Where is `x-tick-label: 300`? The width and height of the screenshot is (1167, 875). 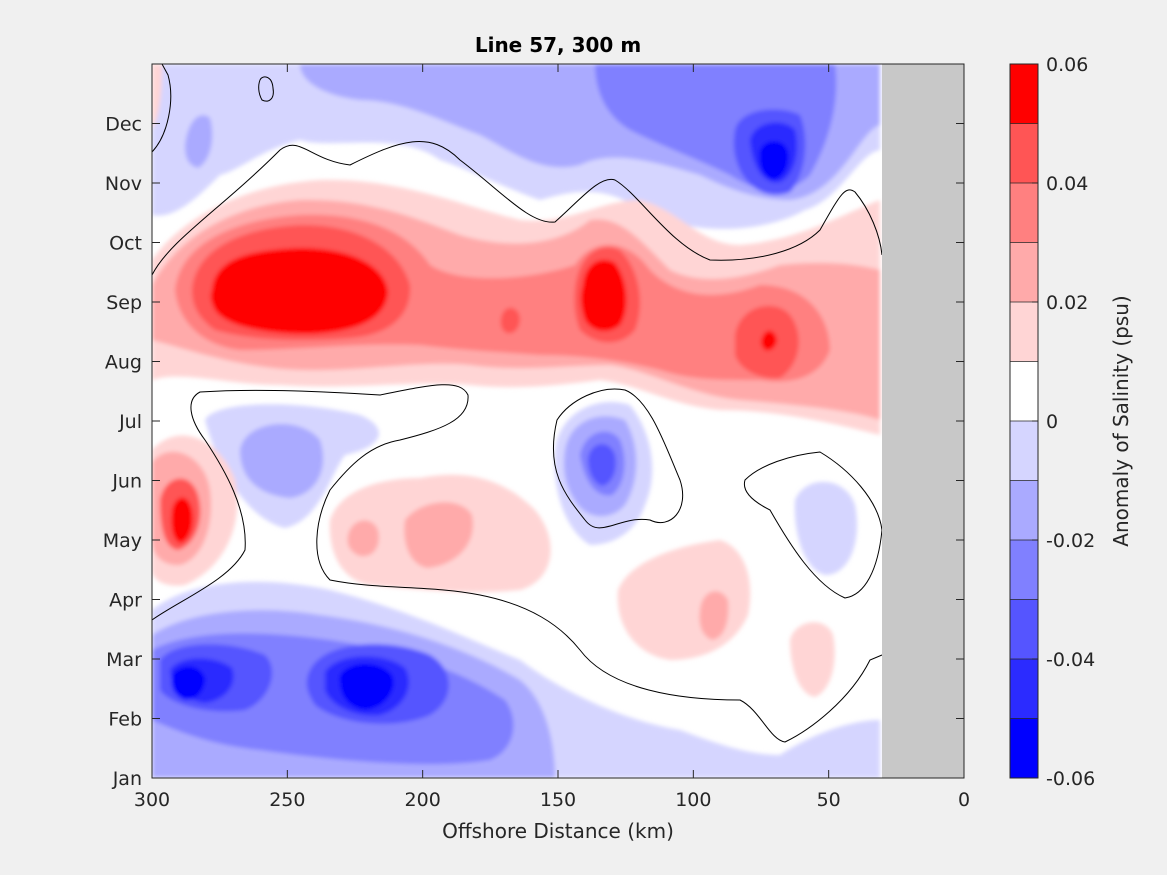 x-tick-label: 300 is located at coordinates (152, 800).